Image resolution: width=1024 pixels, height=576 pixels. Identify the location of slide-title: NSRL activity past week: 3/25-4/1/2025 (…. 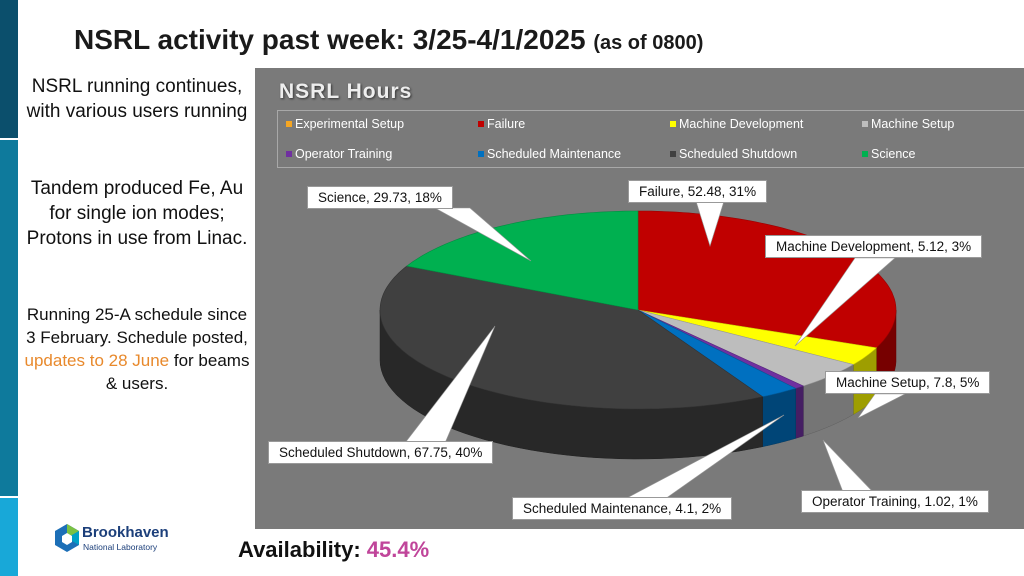
(388, 40).